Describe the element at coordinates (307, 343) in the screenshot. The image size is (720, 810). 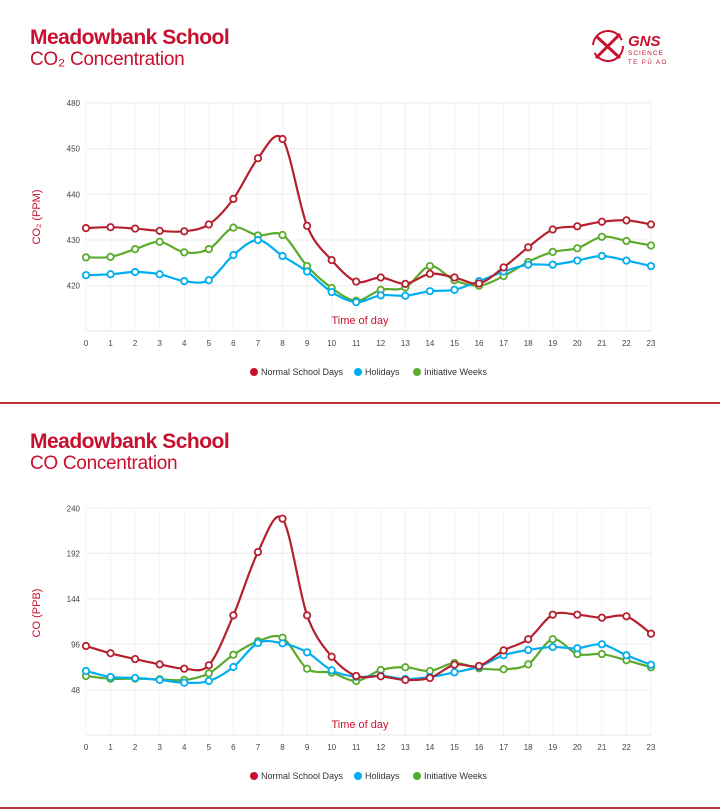
I see `x-tick-label: 9` at that location.